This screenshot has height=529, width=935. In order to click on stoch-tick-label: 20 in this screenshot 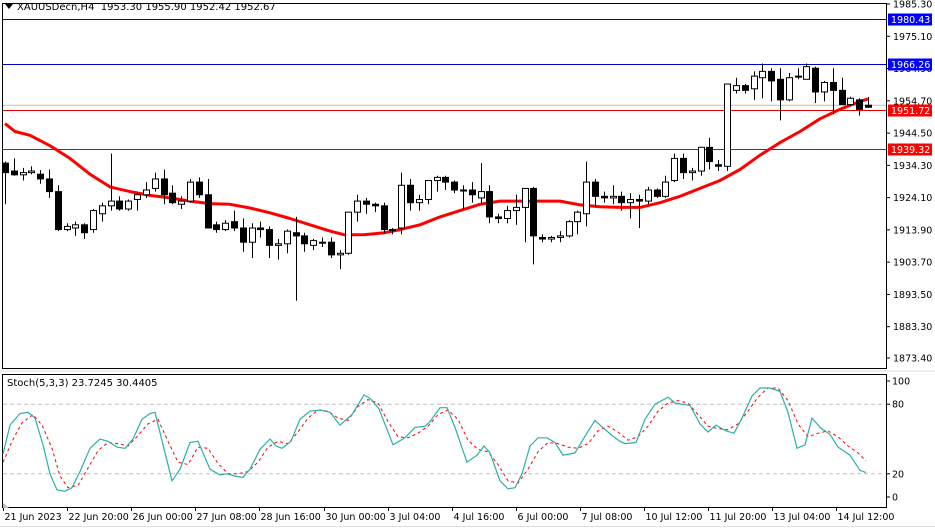, I will do `click(898, 474)`.